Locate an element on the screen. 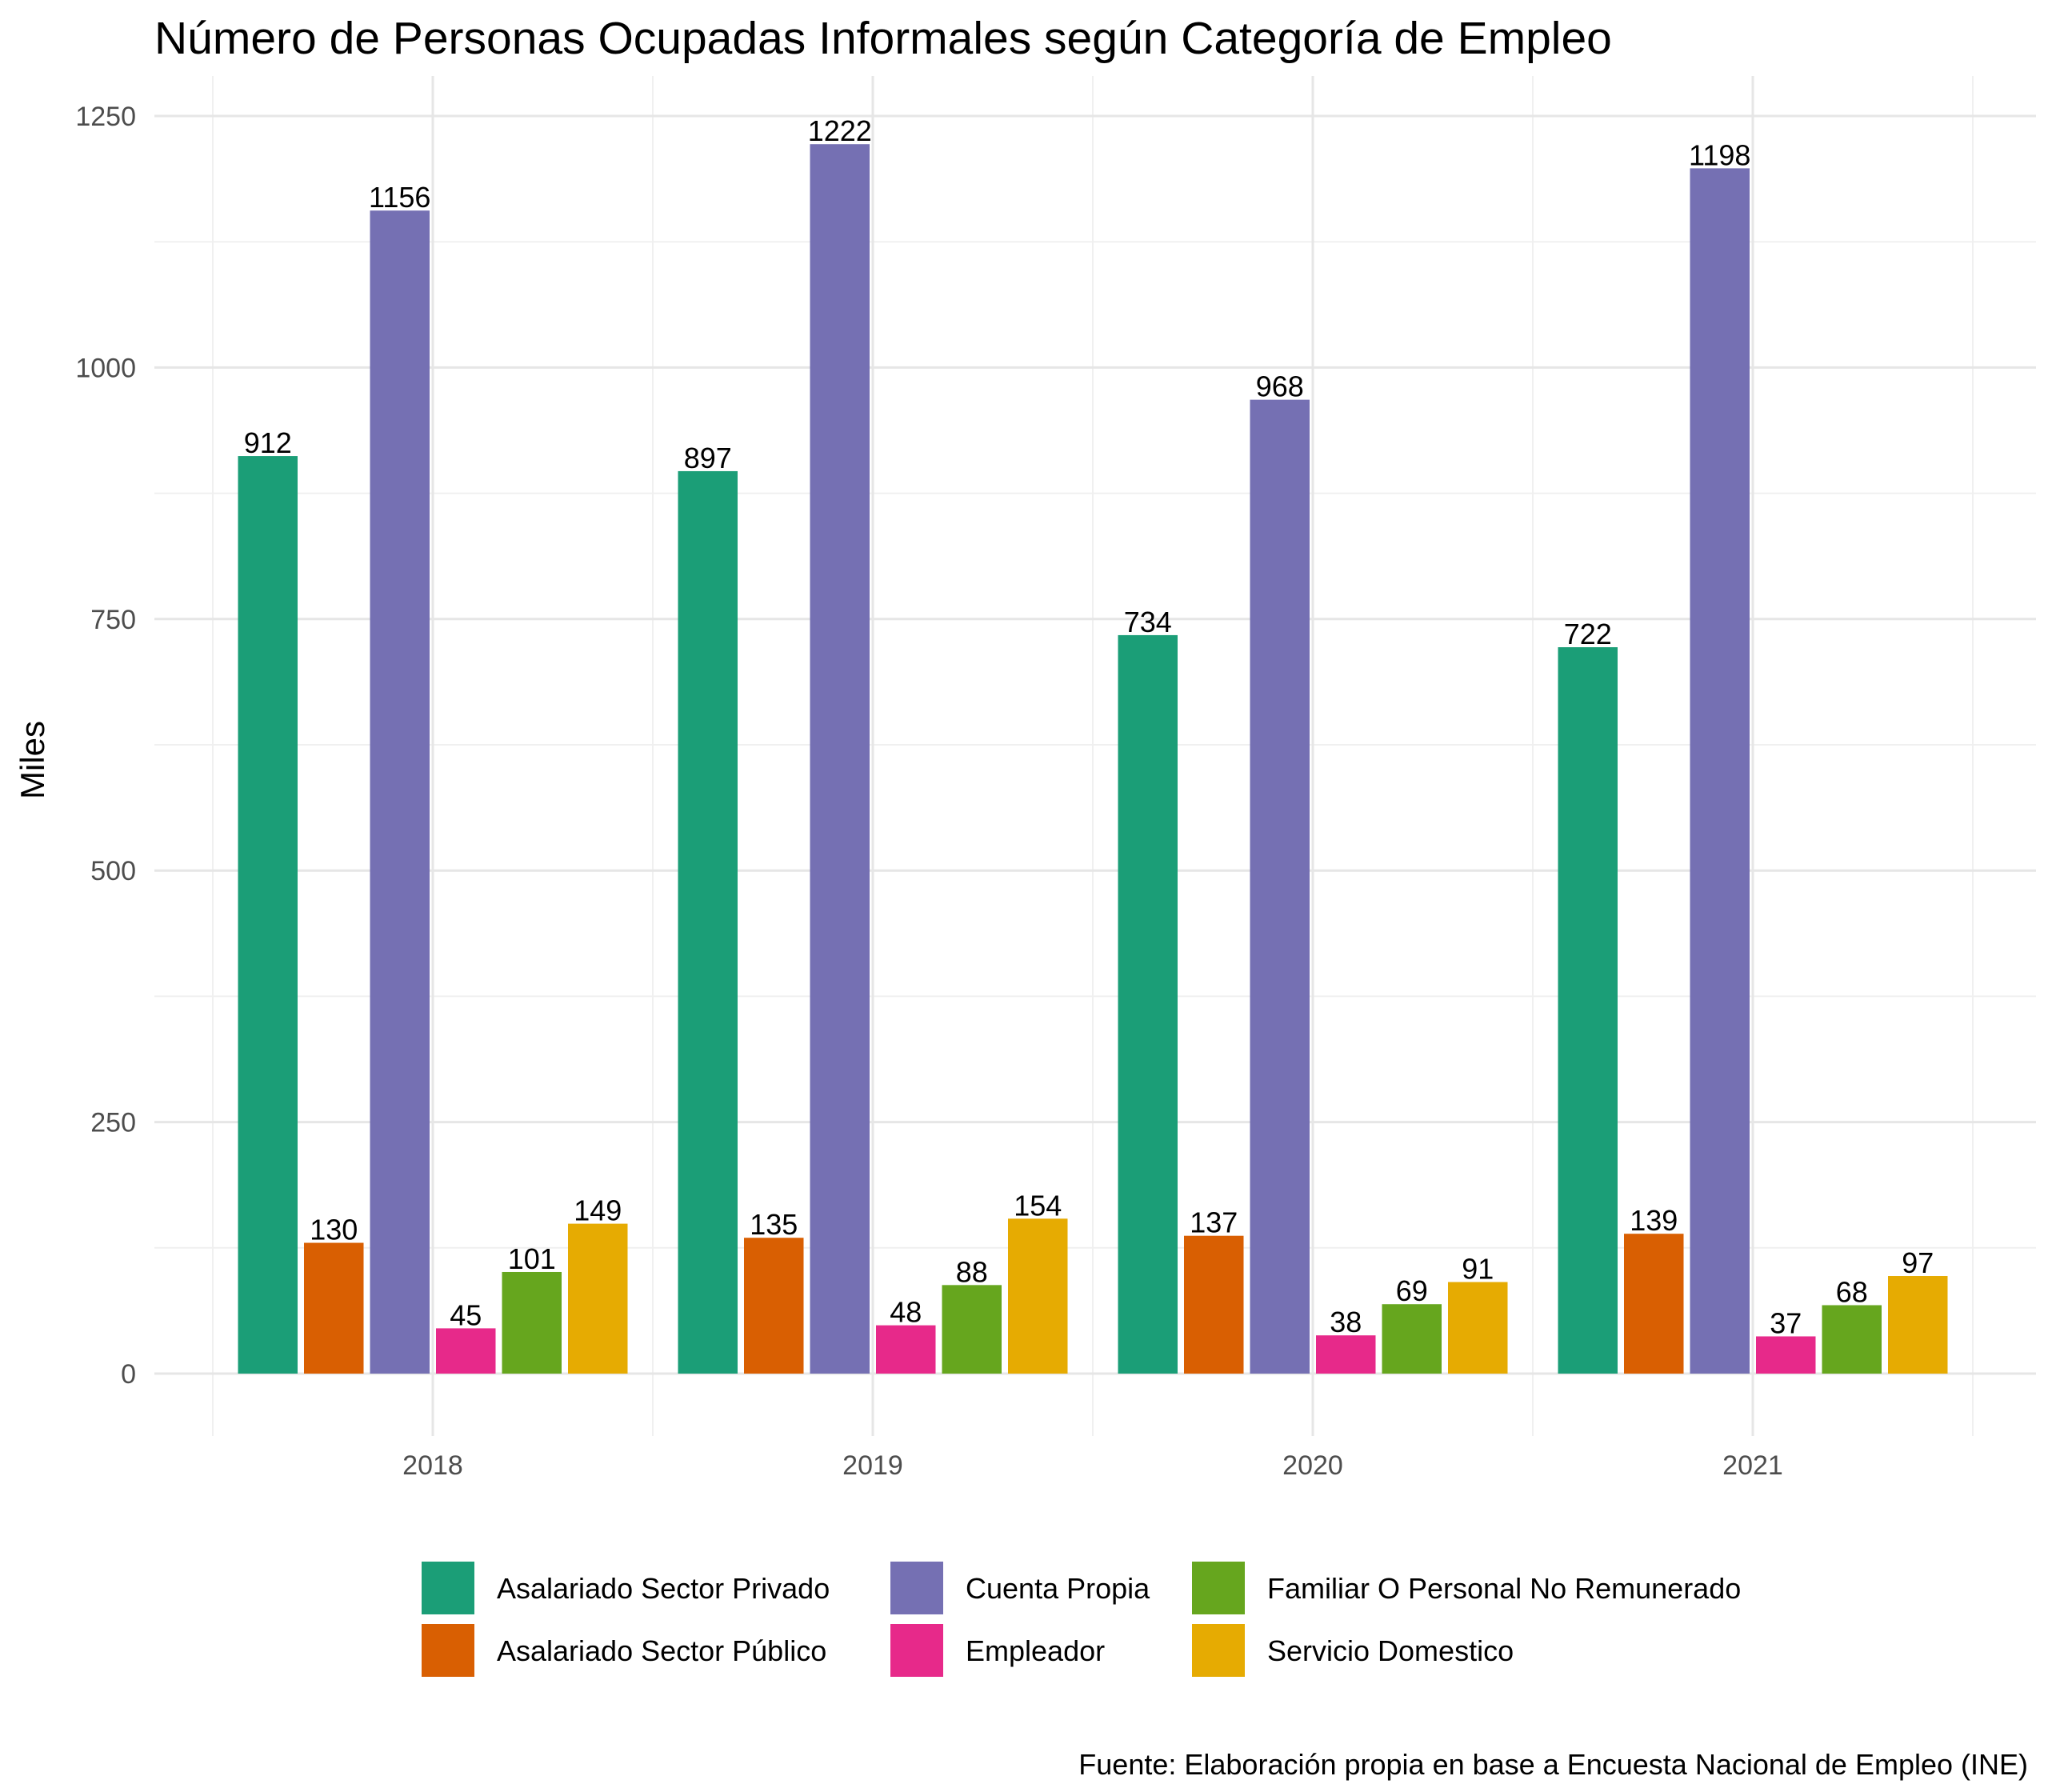 The width and height of the screenshot is (2048, 1792). data-label: 1156 is located at coordinates (399, 197).